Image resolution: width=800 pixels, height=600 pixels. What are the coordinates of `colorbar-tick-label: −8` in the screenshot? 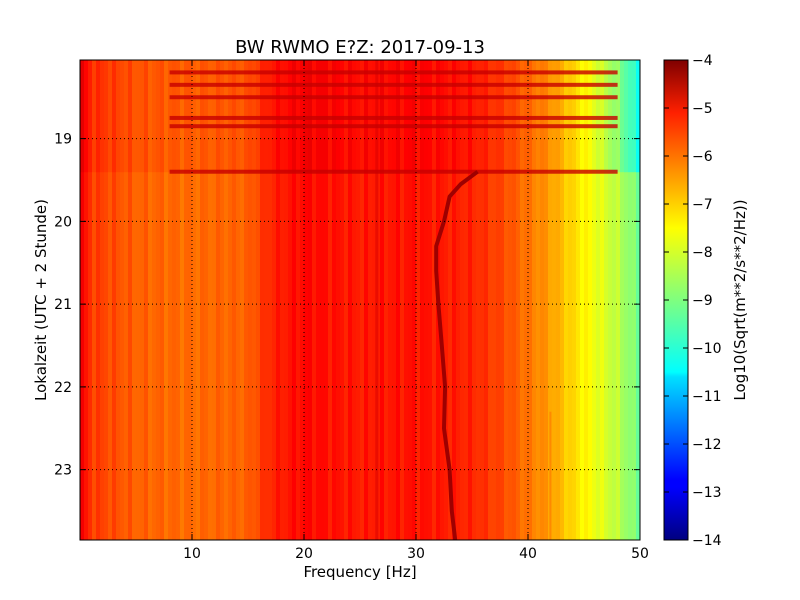 It's located at (702, 253).